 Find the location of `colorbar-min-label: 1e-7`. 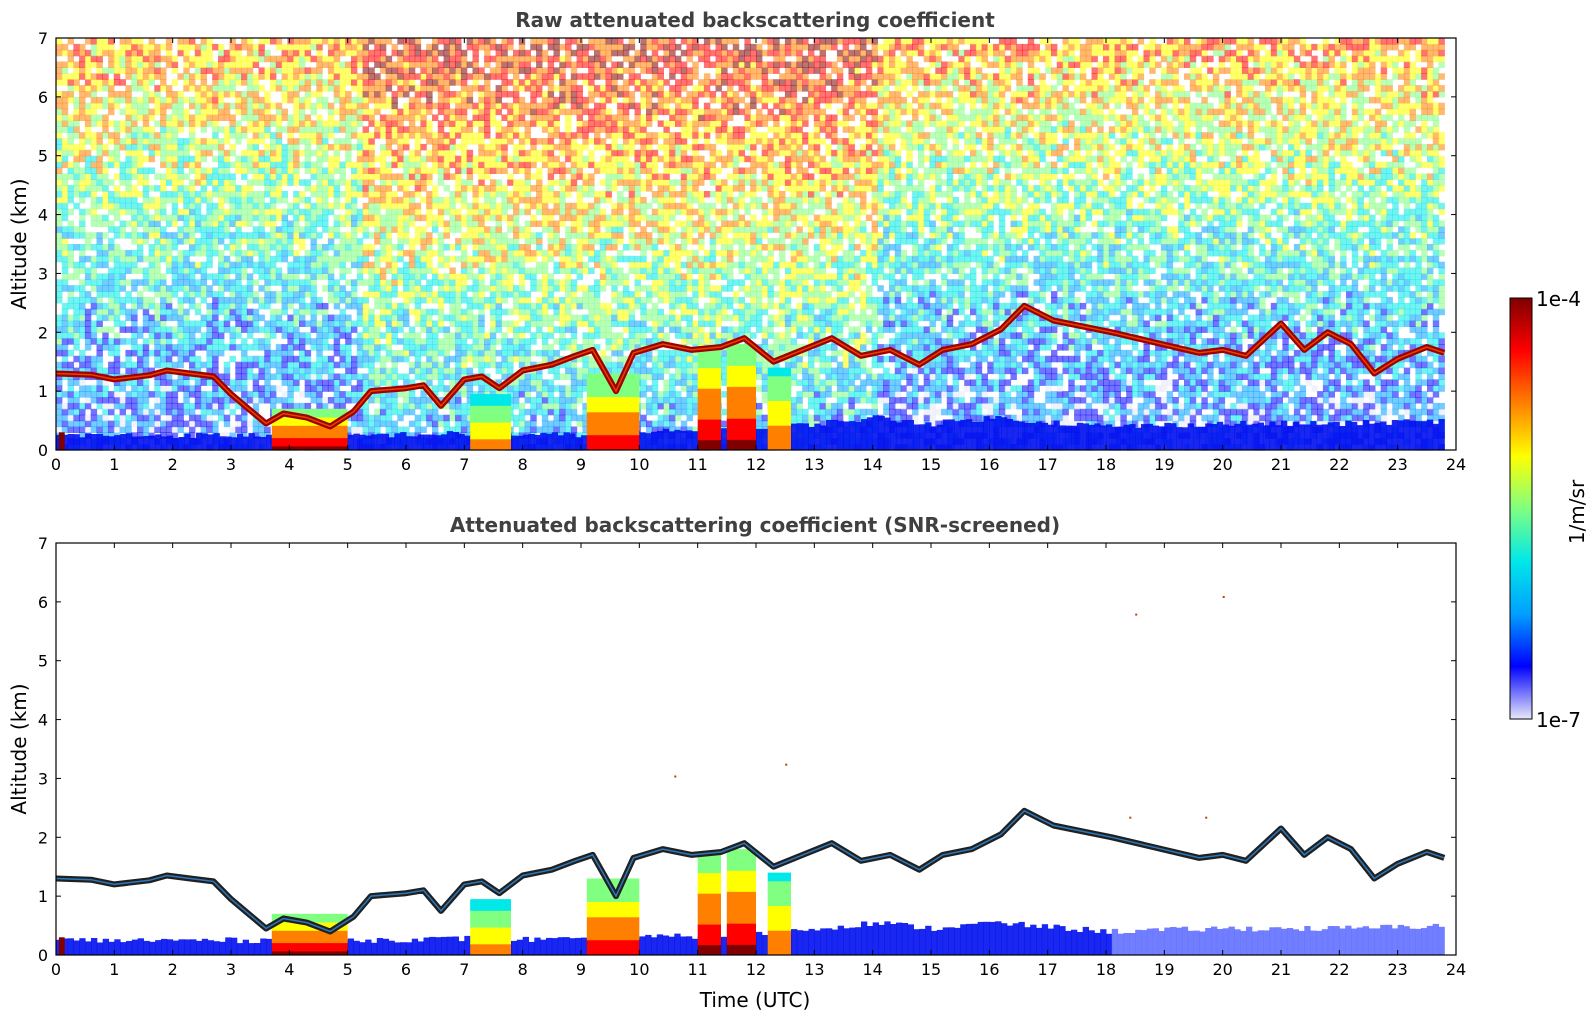

colorbar-min-label: 1e-7 is located at coordinates (1558, 720).